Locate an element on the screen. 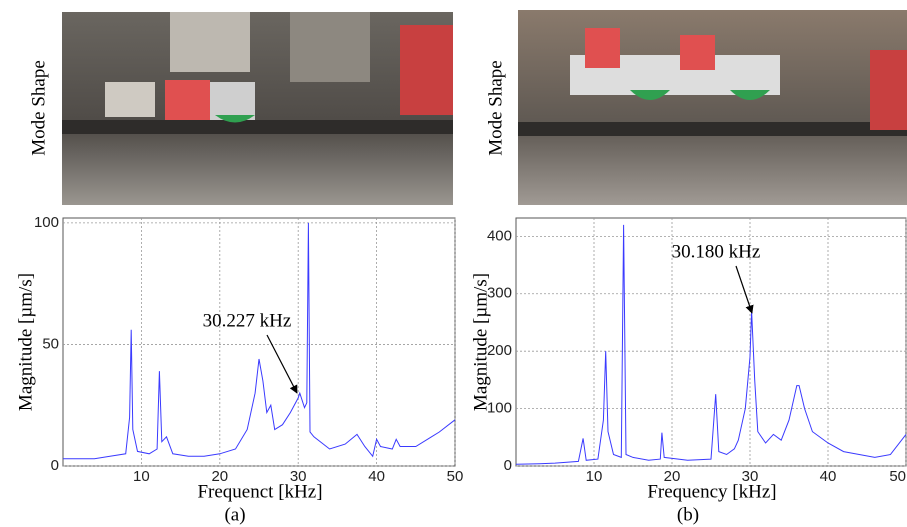 The height and width of the screenshot is (527, 907). annotation: 30.227 kHz is located at coordinates (247, 320).